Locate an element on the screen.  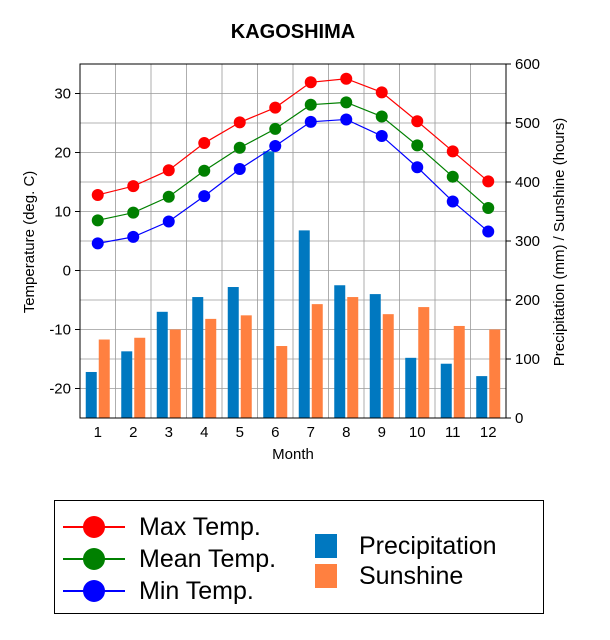
legend-label-sunshine: Sunshine is located at coordinates (411, 576).